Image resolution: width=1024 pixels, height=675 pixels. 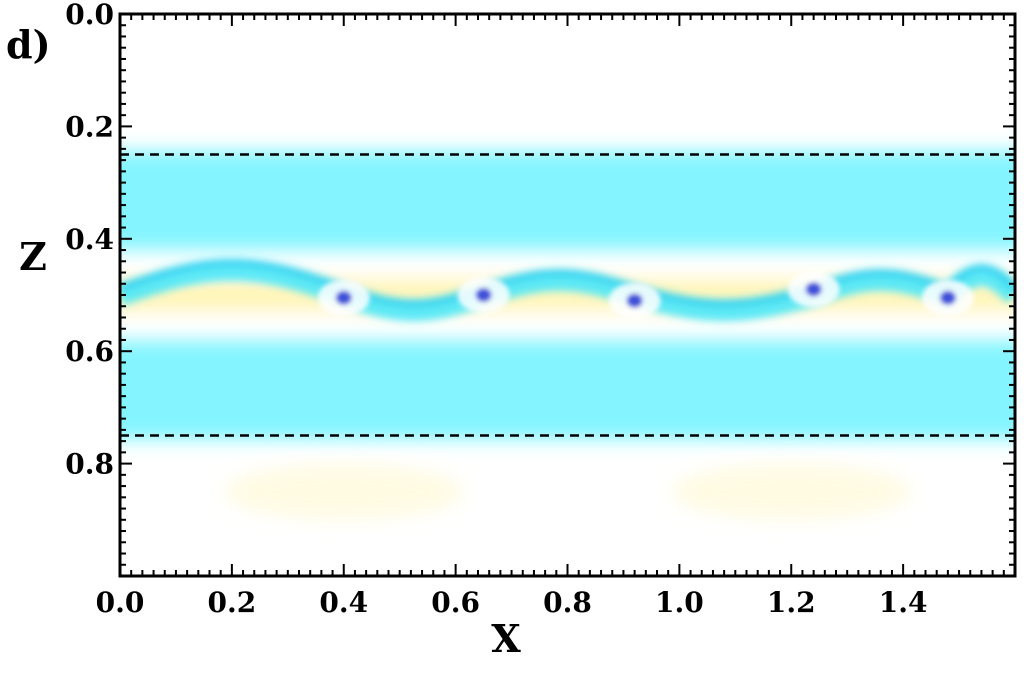 I want to click on x-tick-label: 0.8, so click(x=567, y=602).